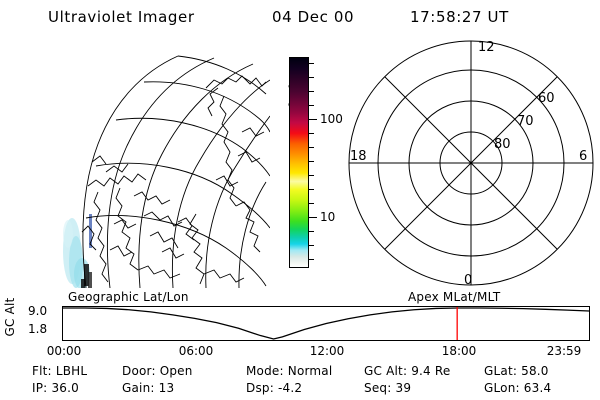  Describe the element at coordinates (327, 351) in the screenshot. I see `timeline-x-tick-2: 12:00` at that location.